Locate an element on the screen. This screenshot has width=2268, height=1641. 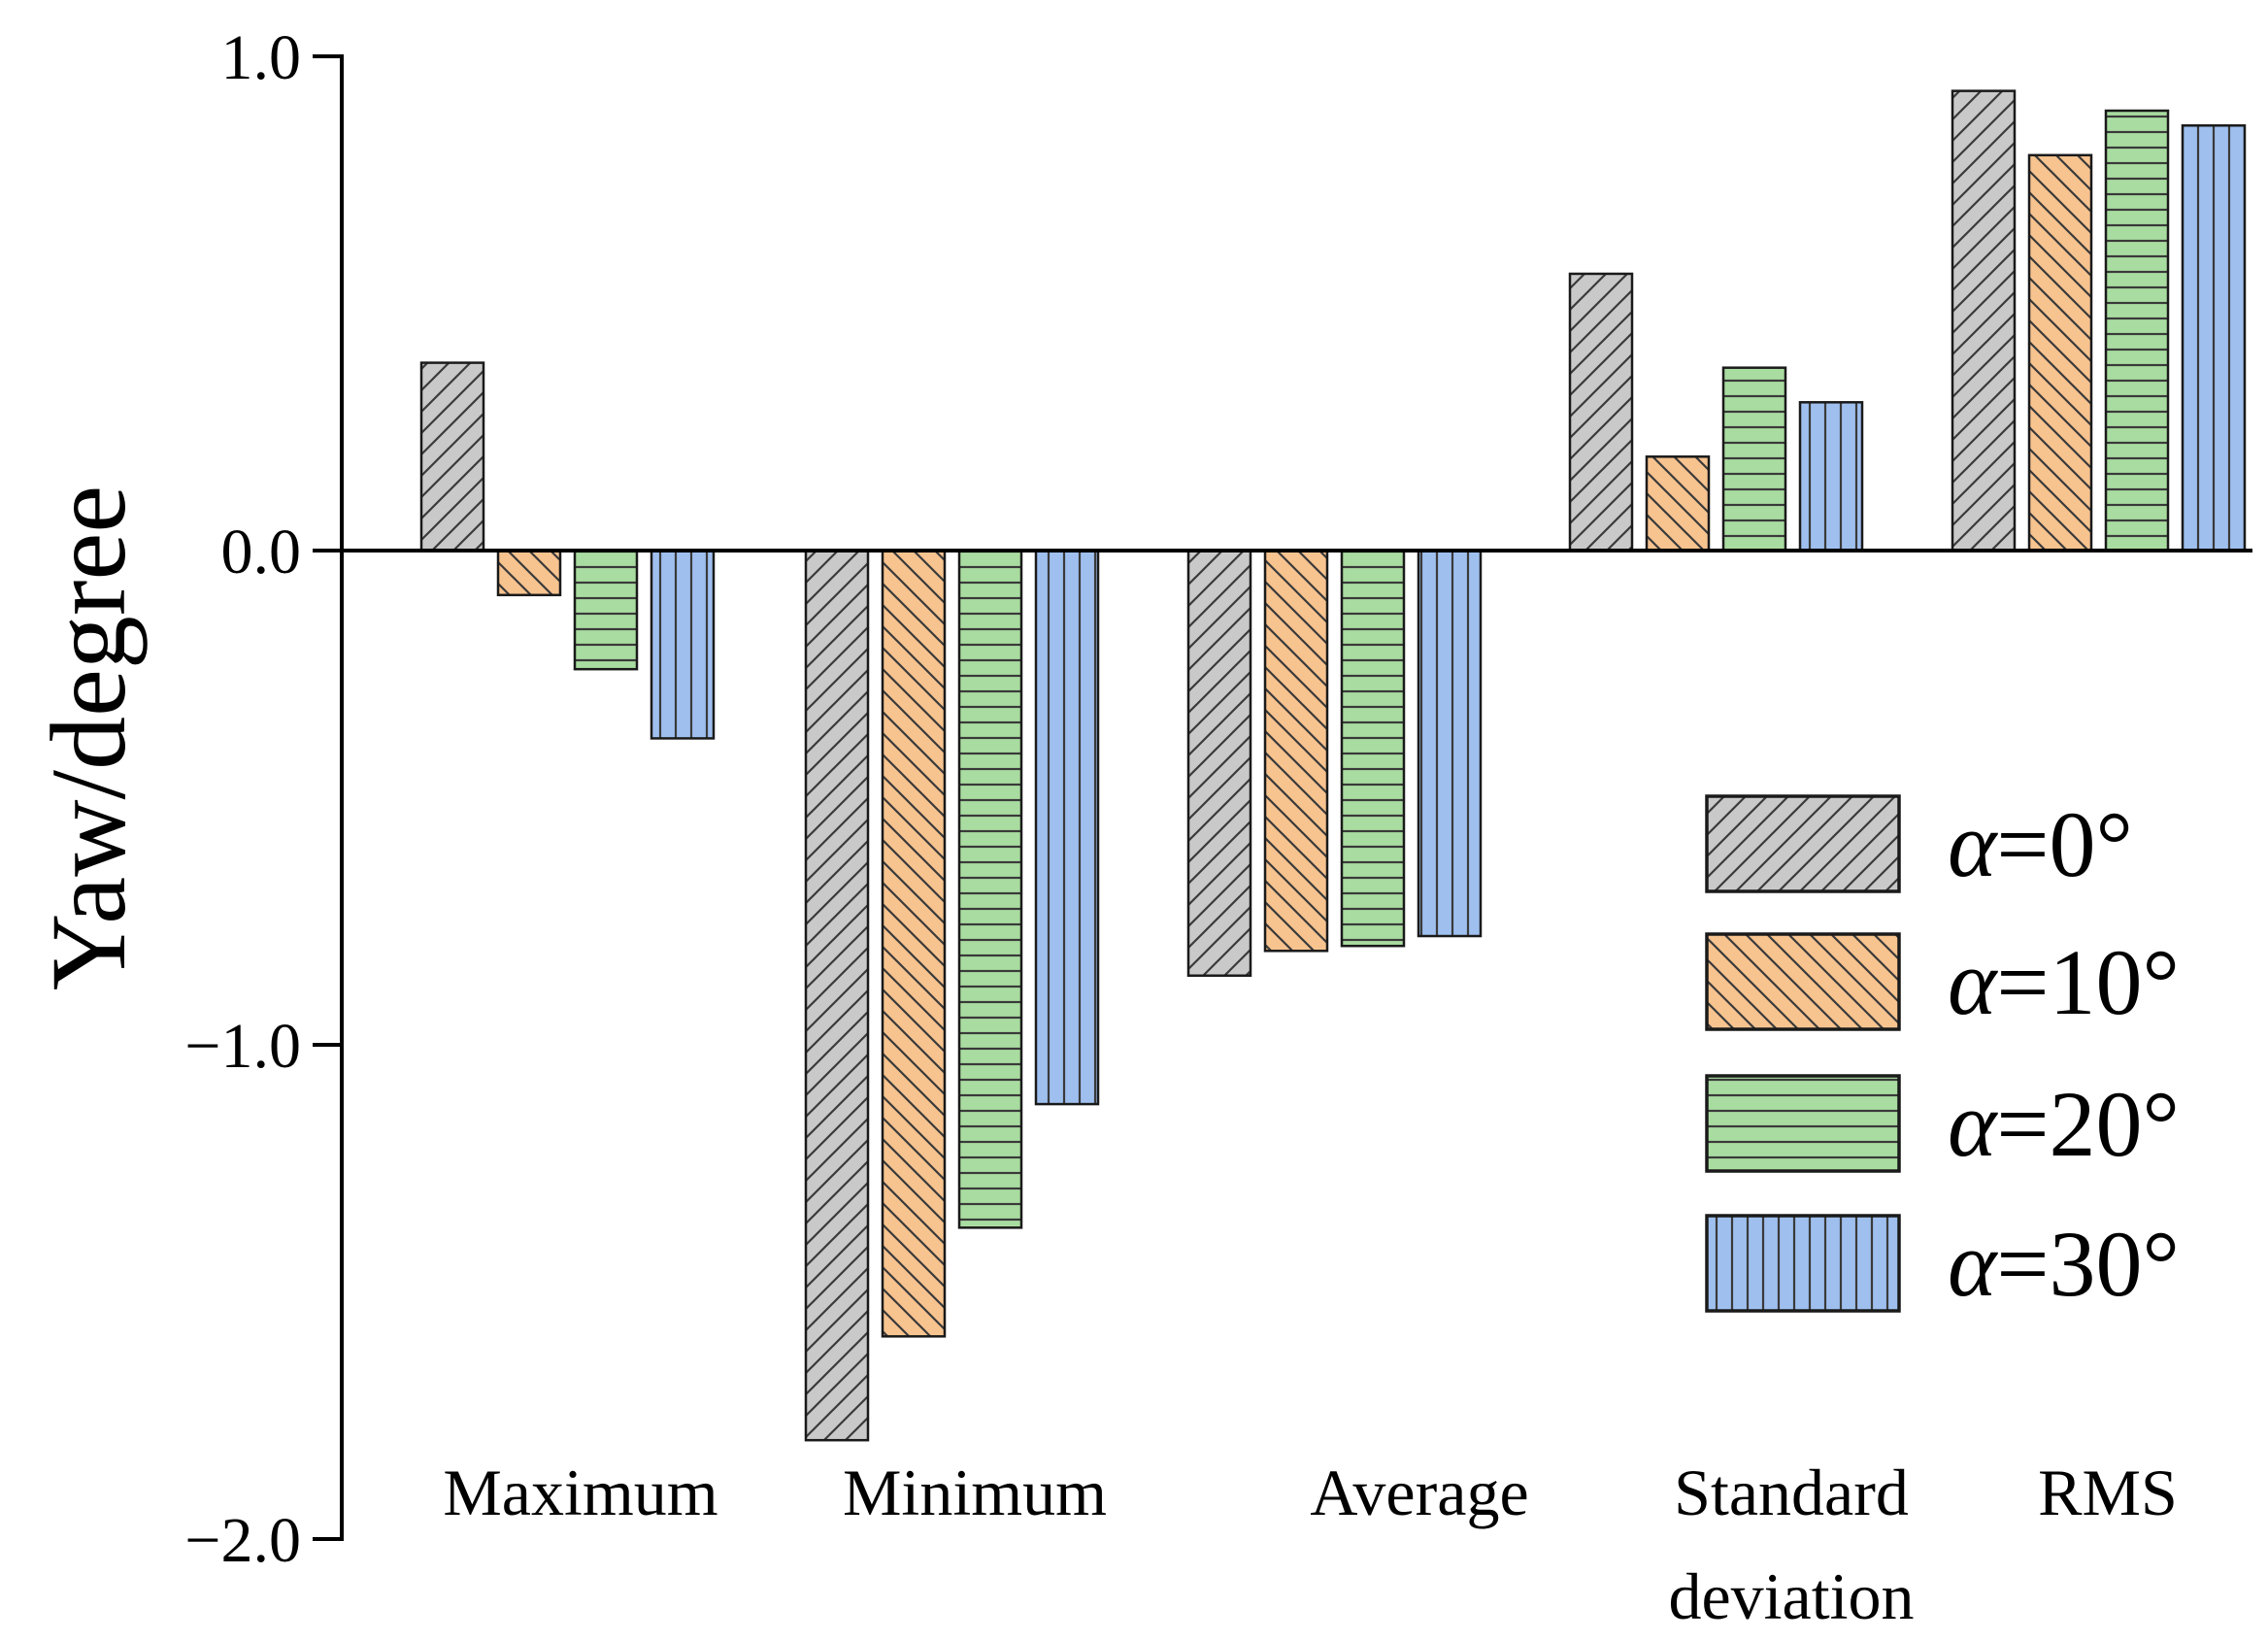
legend-label: α=10° is located at coordinates (2064, 982).